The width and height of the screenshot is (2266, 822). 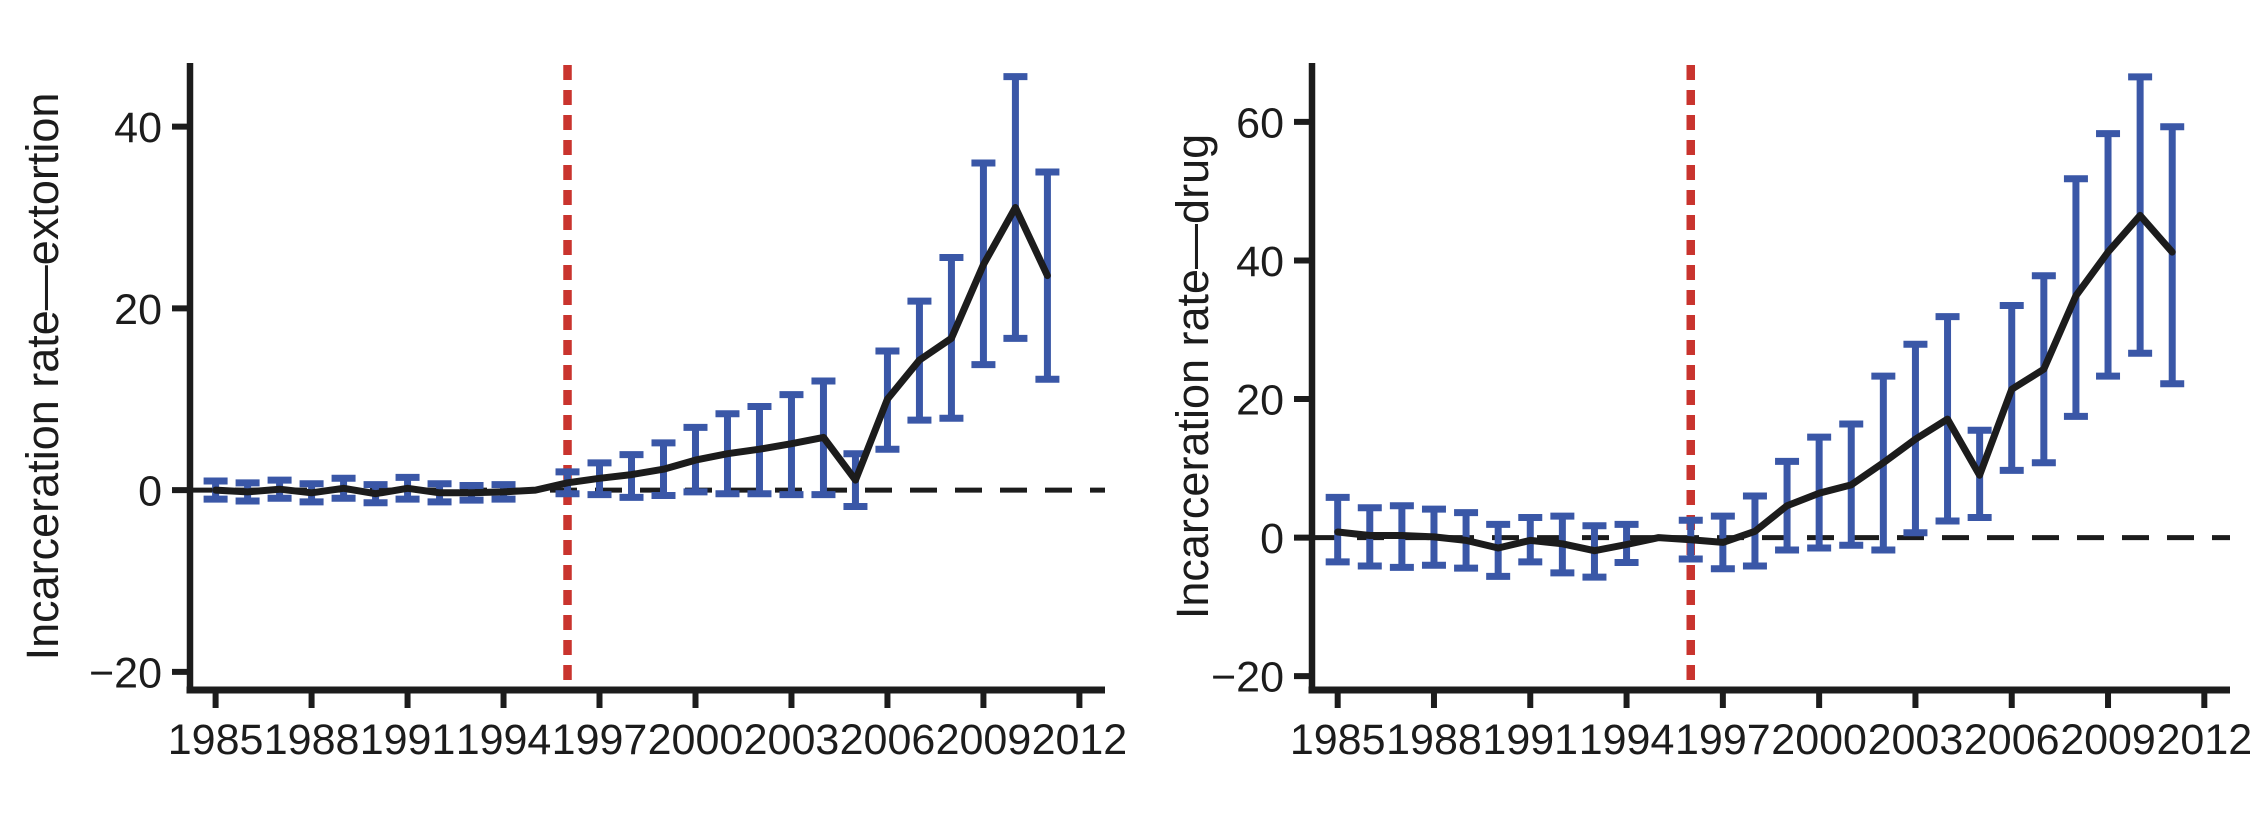 What do you see at coordinates (1260, 123) in the screenshot?
I see `y-tick-label: 60` at bounding box center [1260, 123].